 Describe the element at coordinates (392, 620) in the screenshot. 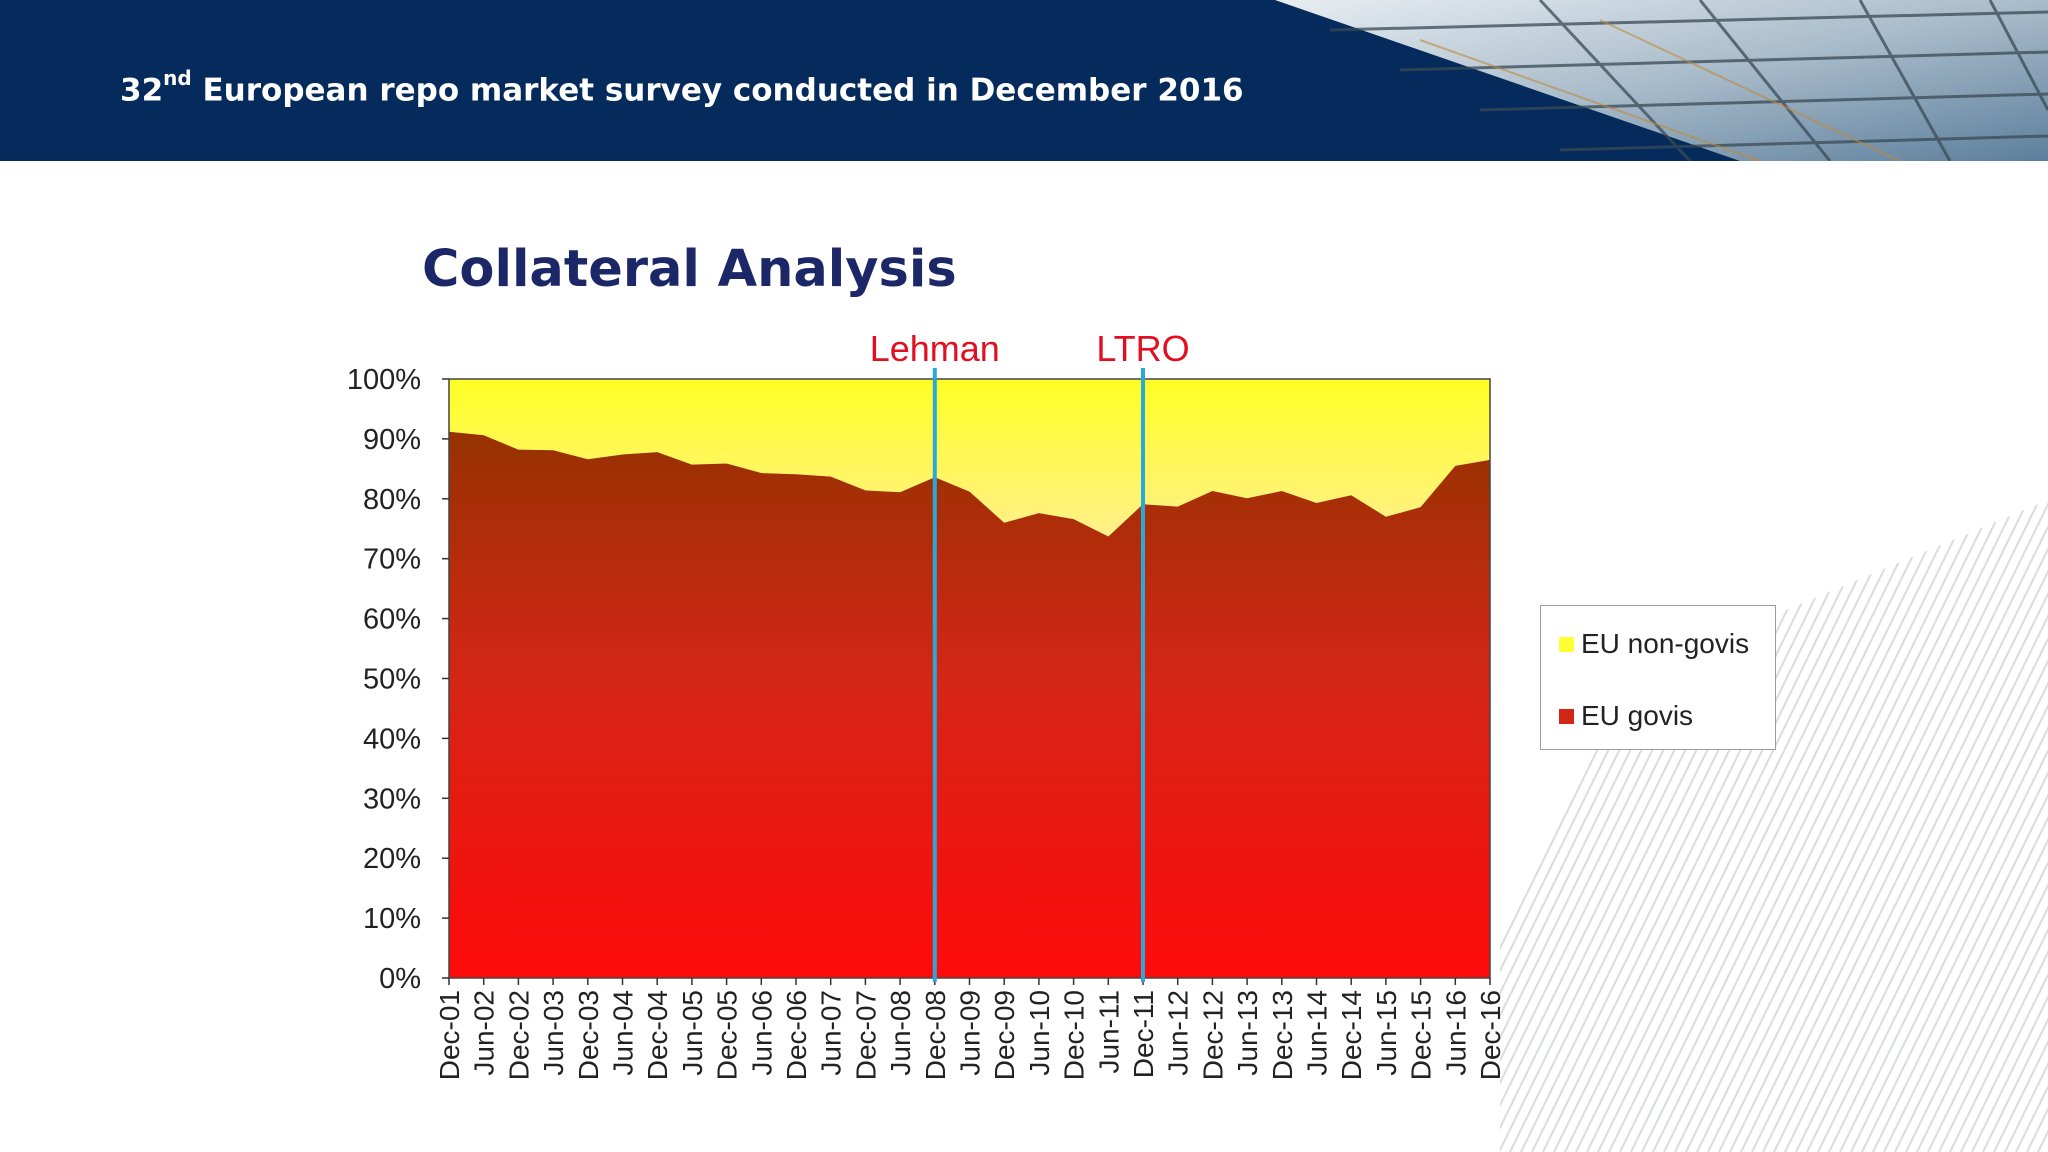

I see `y-tick-label: 60%` at that location.